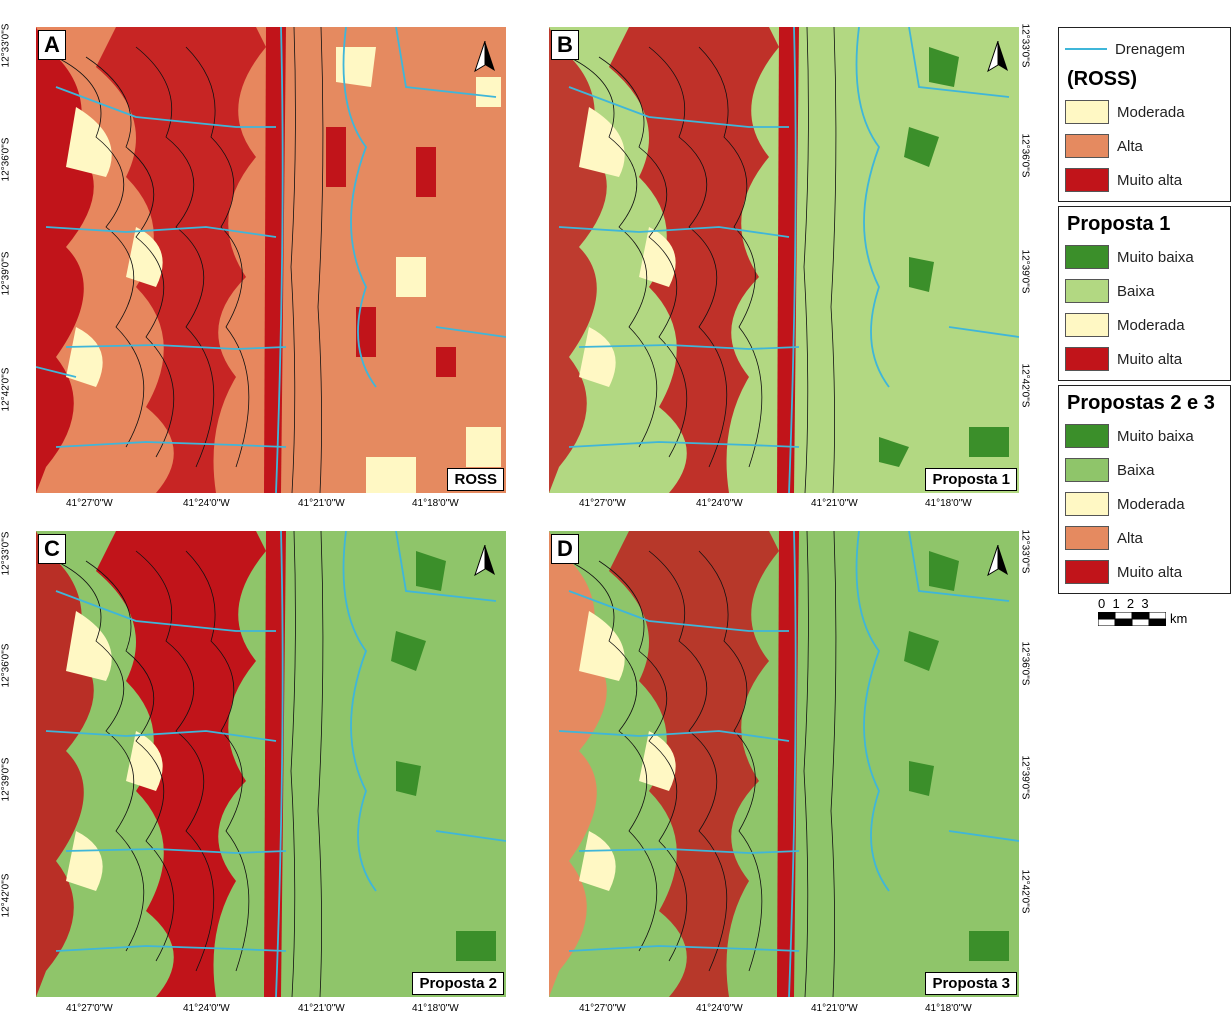 The width and height of the screenshot is (1231, 1019). Describe the element at coordinates (565, 45) in the screenshot. I see `panel-letter-b: B` at that location.